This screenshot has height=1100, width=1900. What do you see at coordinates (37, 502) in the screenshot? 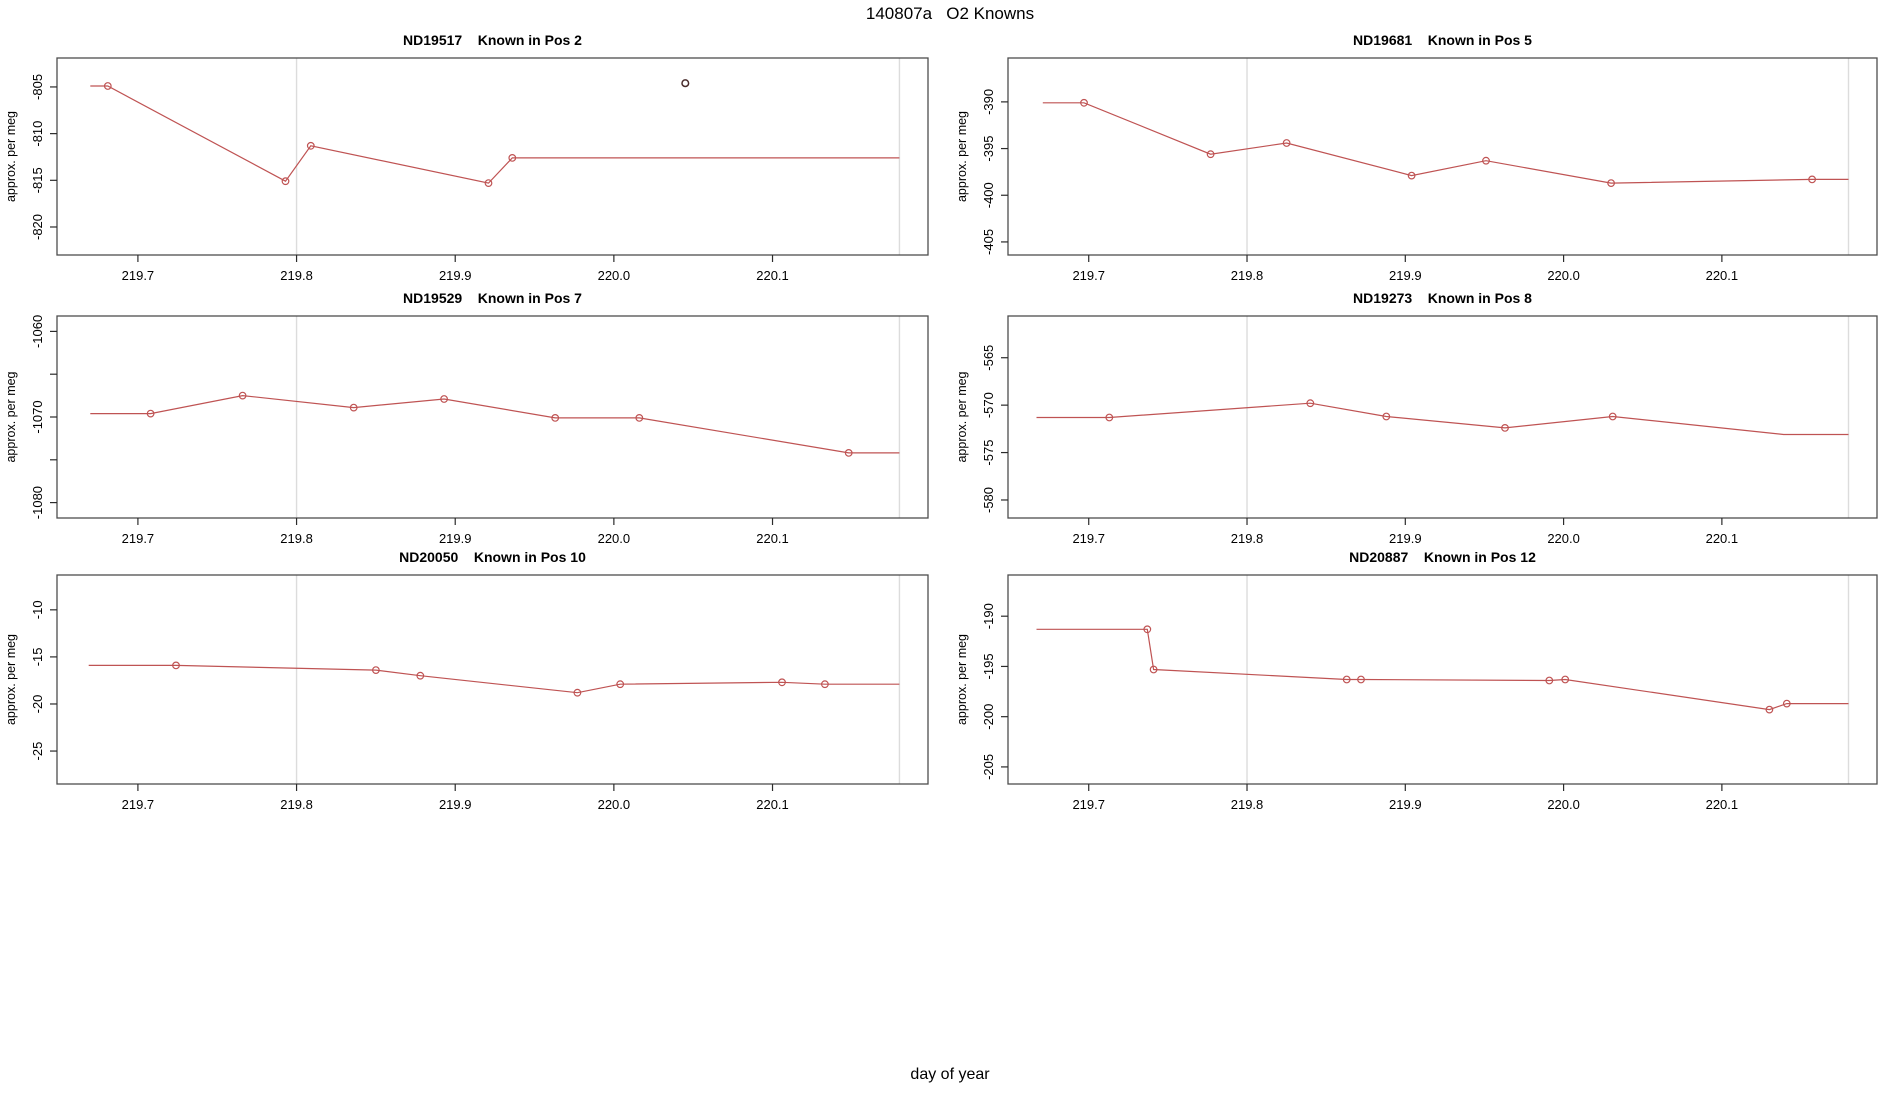
I see `y-tick-label: -1080` at bounding box center [37, 502].